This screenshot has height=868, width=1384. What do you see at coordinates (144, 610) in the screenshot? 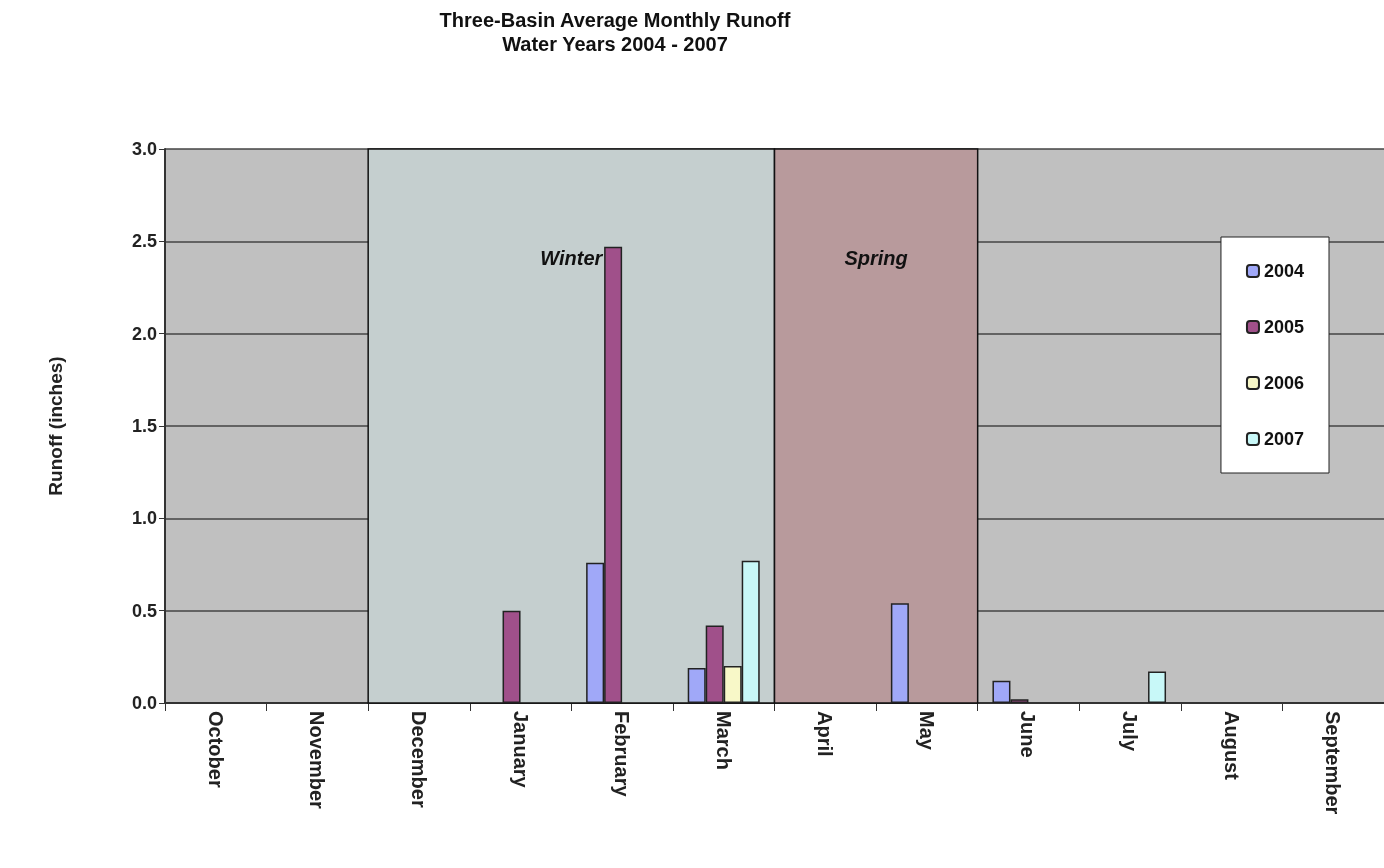
I see `y-tick-label: 0.5` at bounding box center [144, 610].